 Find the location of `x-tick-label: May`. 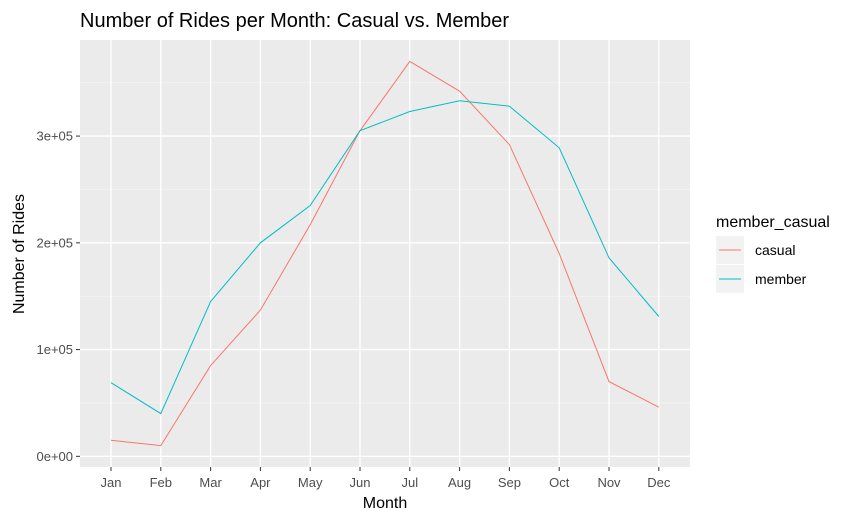

x-tick-label: May is located at coordinates (310, 482).